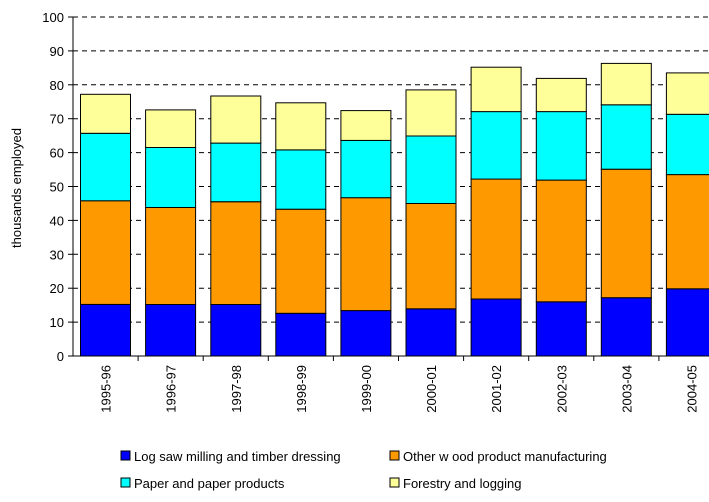 The image size is (709, 502). What do you see at coordinates (561, 389) in the screenshot?
I see `x-tick-label: 2002-03` at bounding box center [561, 389].